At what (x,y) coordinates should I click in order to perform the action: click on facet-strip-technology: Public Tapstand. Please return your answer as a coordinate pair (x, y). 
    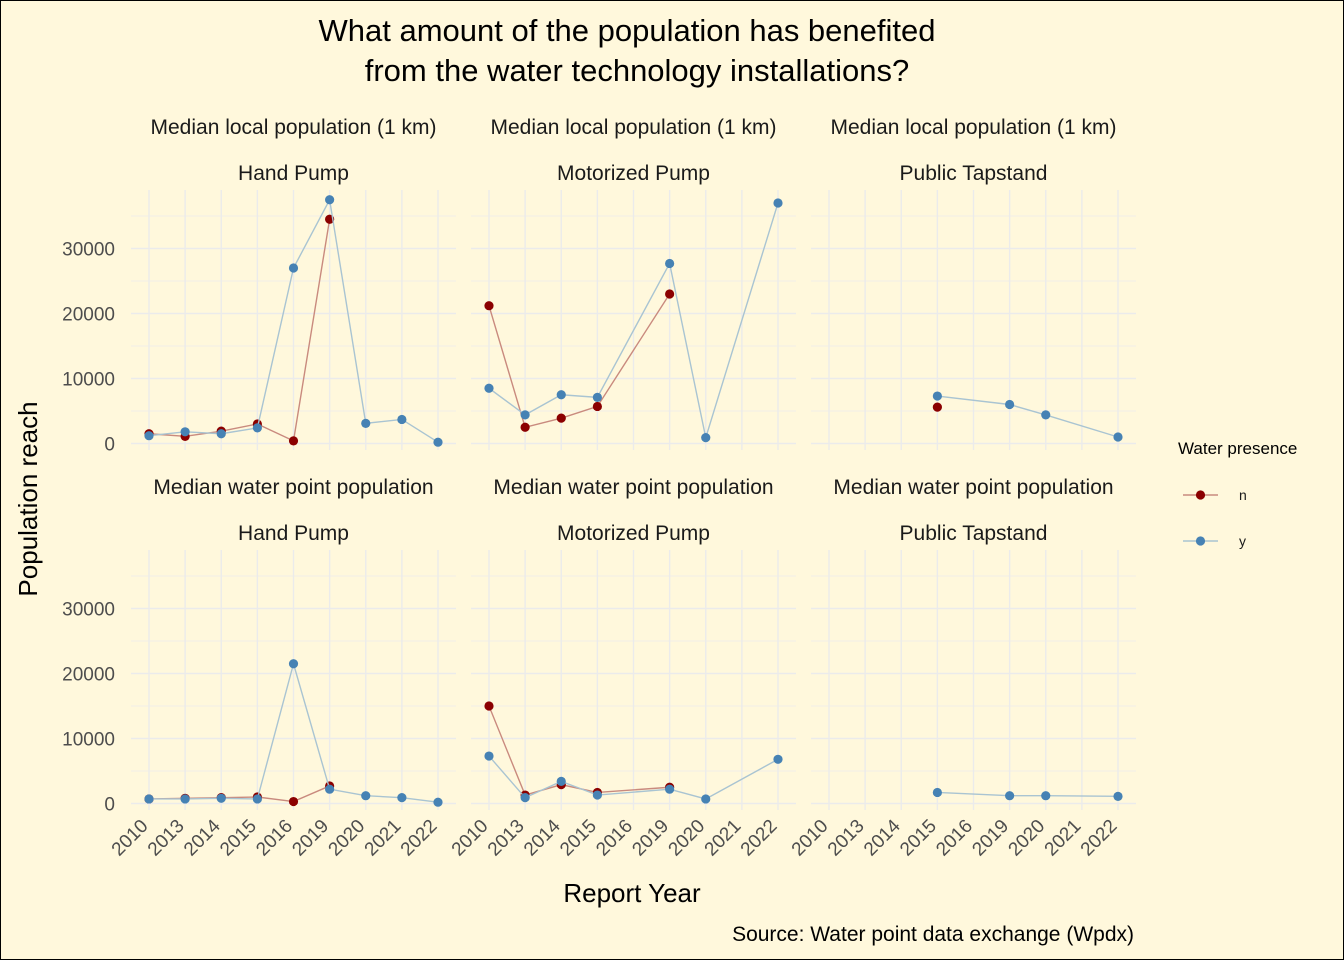
    Looking at the image, I should click on (974, 173).